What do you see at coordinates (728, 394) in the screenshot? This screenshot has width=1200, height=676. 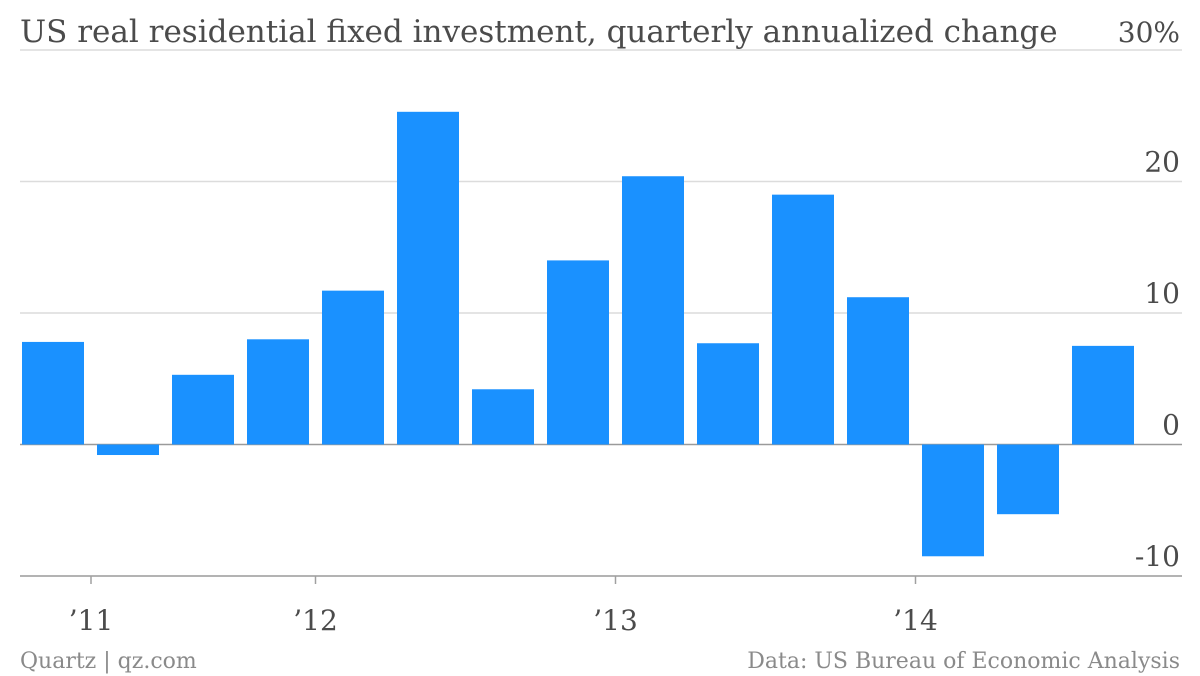 I see `bar-2013Q2` at bounding box center [728, 394].